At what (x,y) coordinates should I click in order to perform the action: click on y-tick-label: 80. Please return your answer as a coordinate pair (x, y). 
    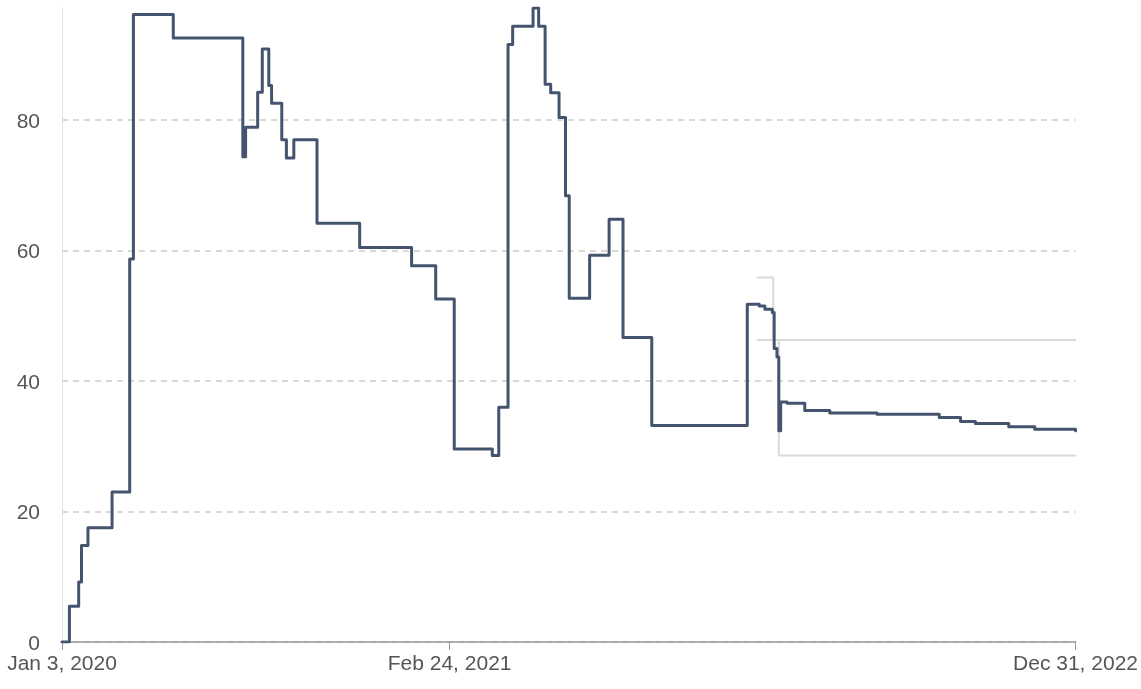
    Looking at the image, I should click on (28, 120).